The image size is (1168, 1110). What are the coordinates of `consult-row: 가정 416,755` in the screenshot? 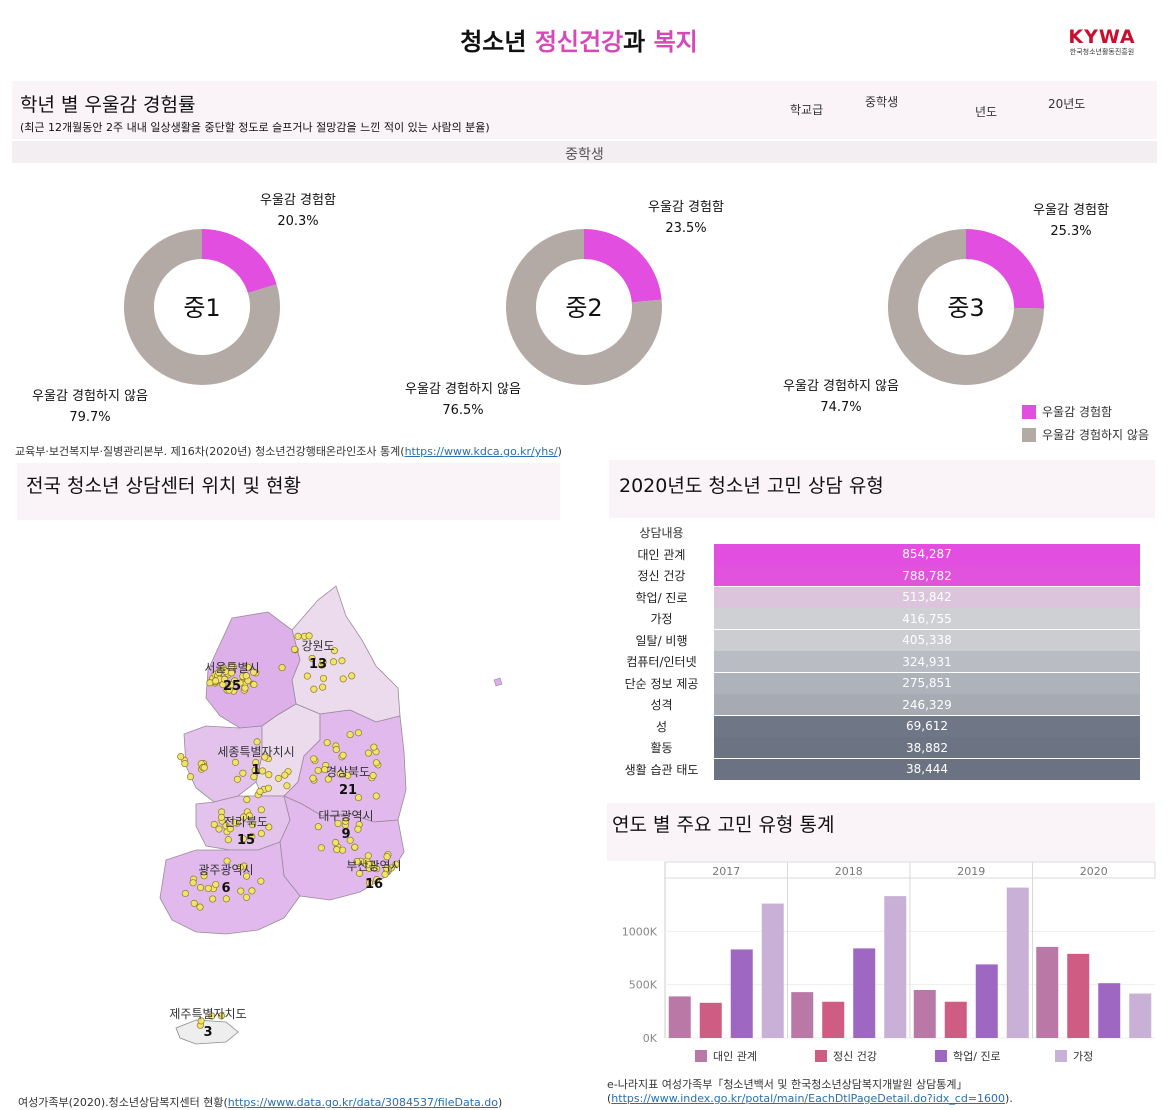 It's located at (881, 619).